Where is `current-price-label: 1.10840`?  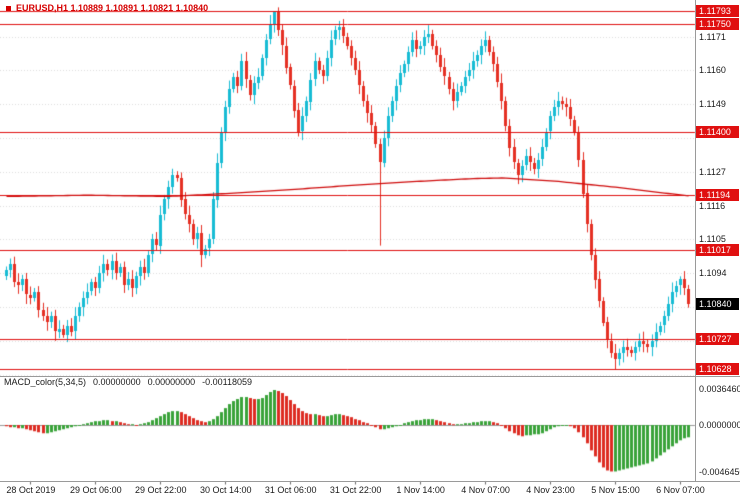 current-price-label: 1.10840 is located at coordinates (717, 303).